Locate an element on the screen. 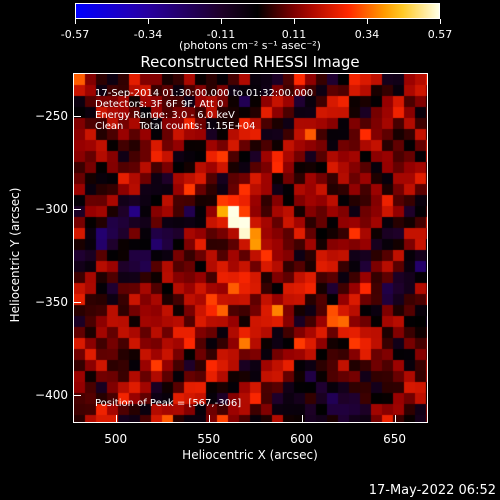 The image size is (500, 500). x-axis-title: Heliocentric X (arcsec) is located at coordinates (250, 455).